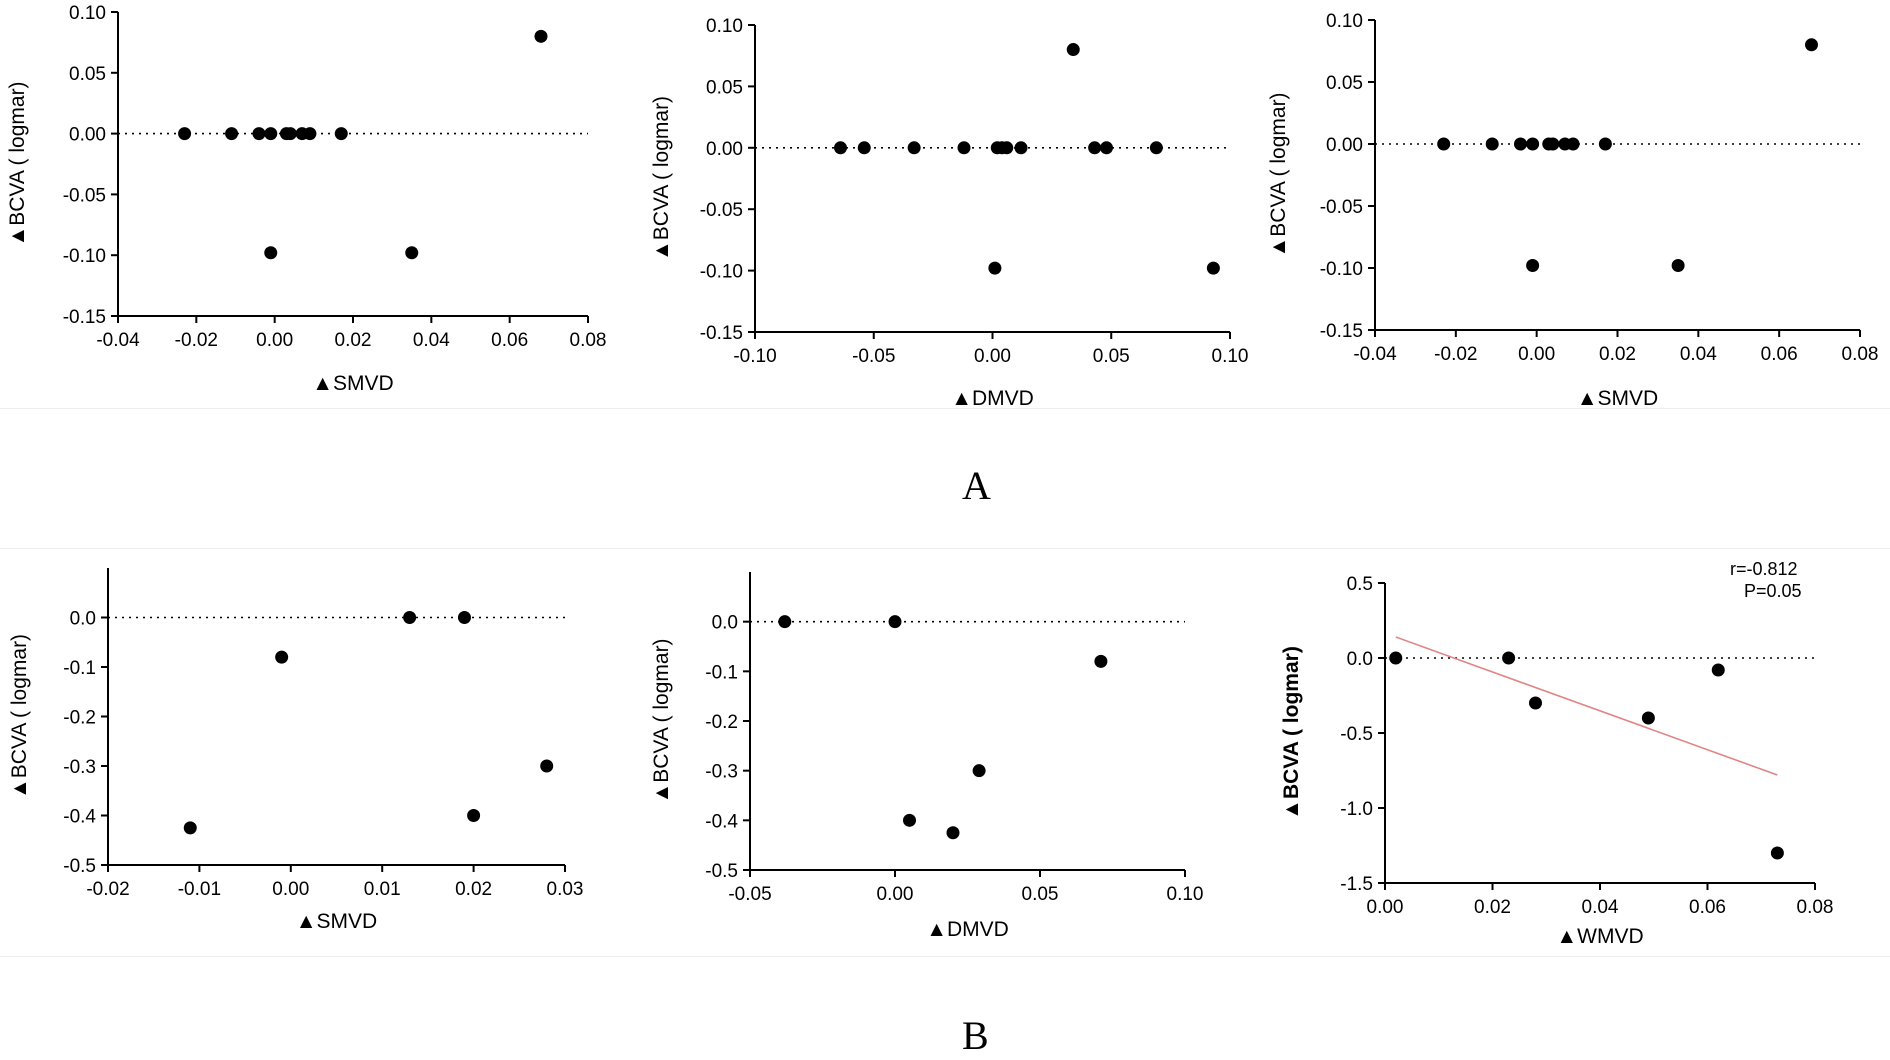  Describe the element at coordinates (1356, 884) in the screenshot. I see `y-tick-label: -1.5` at that location.